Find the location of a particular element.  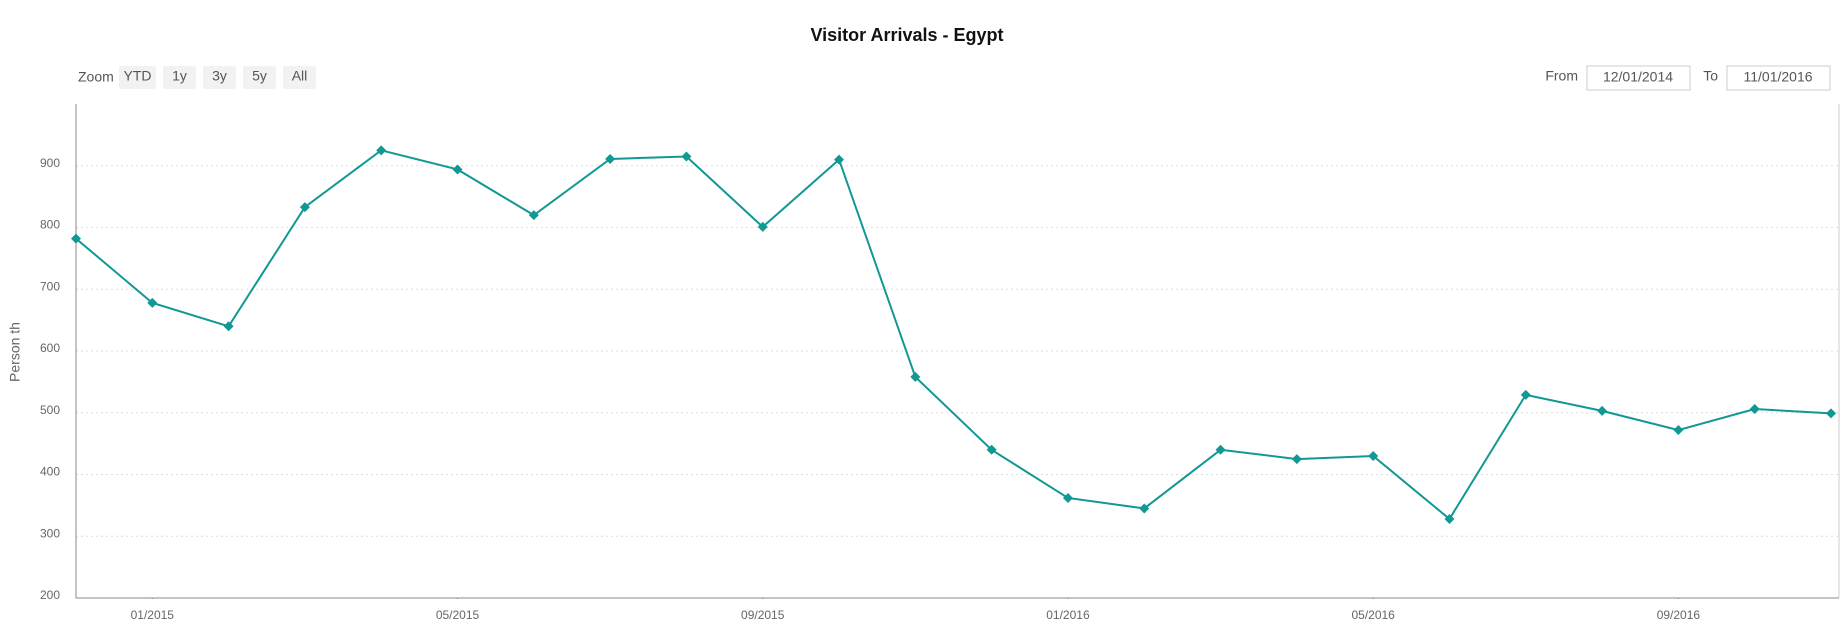

zoom-button-label: 1y is located at coordinates (179, 76).